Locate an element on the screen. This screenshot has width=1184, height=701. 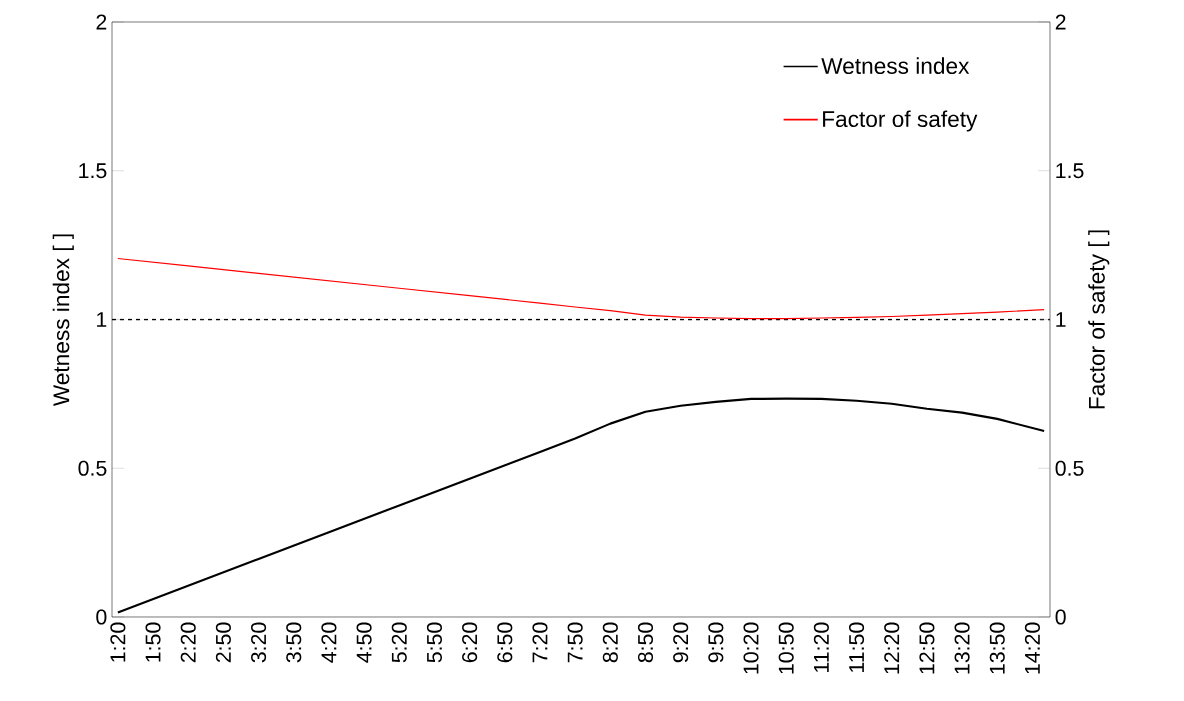
x-tick-label: 6:20 is located at coordinates (470, 642).